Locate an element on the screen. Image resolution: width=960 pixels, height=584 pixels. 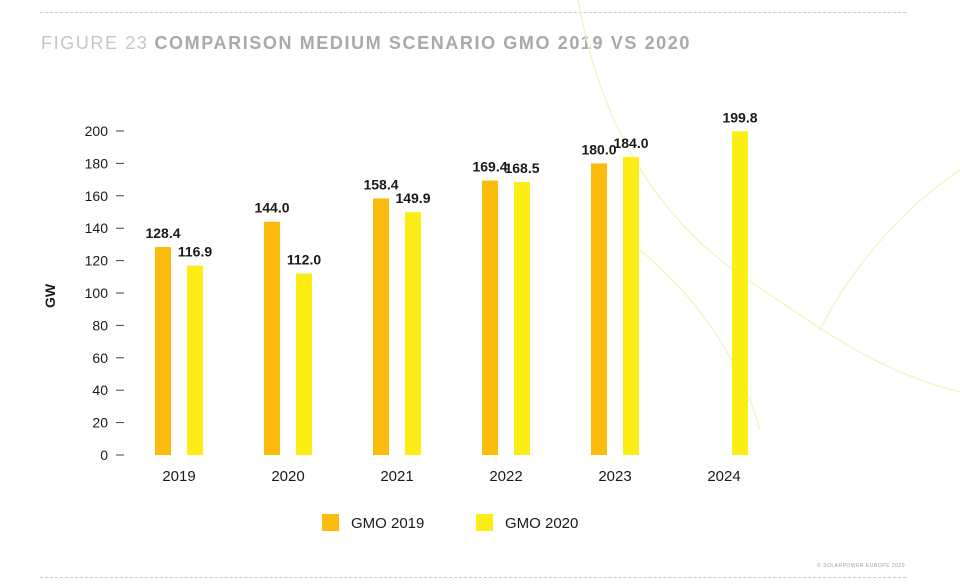
bar-gmo-2019-2022 is located at coordinates (490, 317).